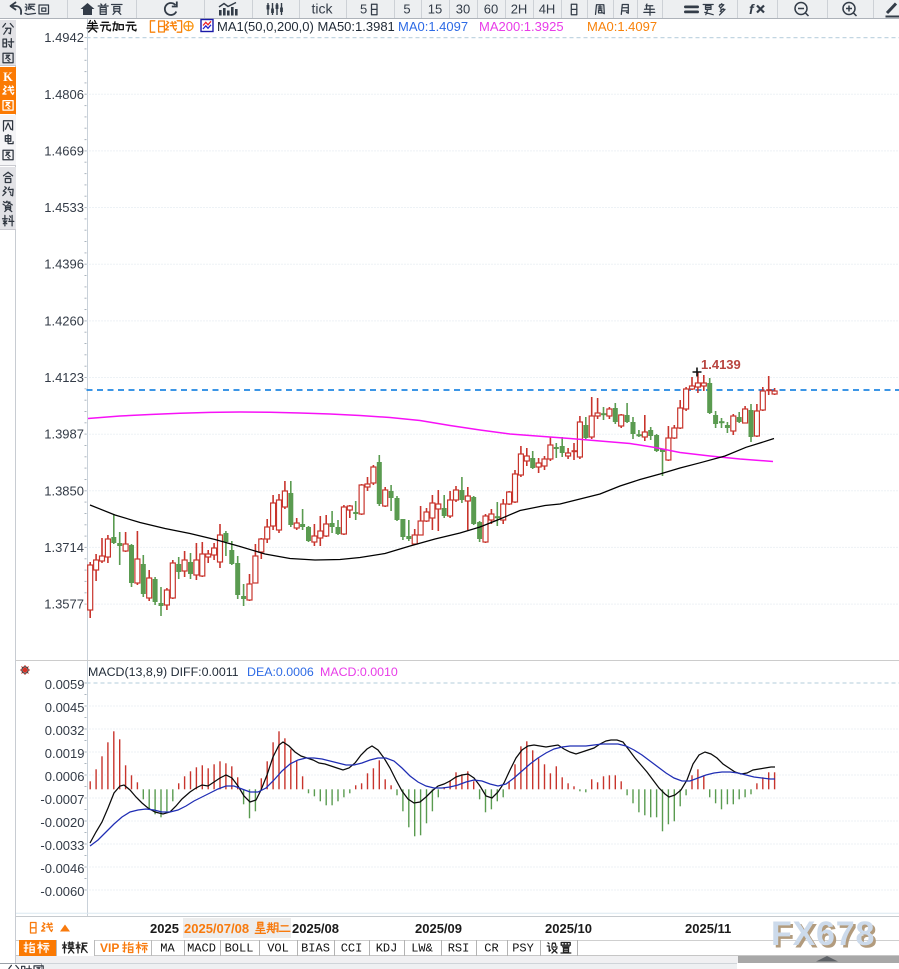  What do you see at coordinates (64, 150) in the screenshot?
I see `svg-text: 1.4669` at bounding box center [64, 150].